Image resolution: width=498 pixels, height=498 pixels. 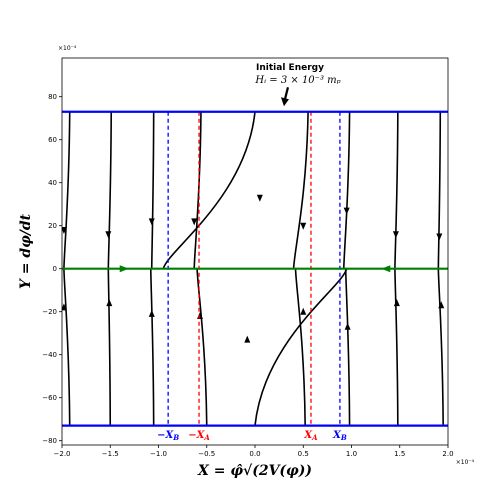 What do you see at coordinates (206, 454) in the screenshot?
I see `x-tick-label-3: −0.5` at bounding box center [206, 454].